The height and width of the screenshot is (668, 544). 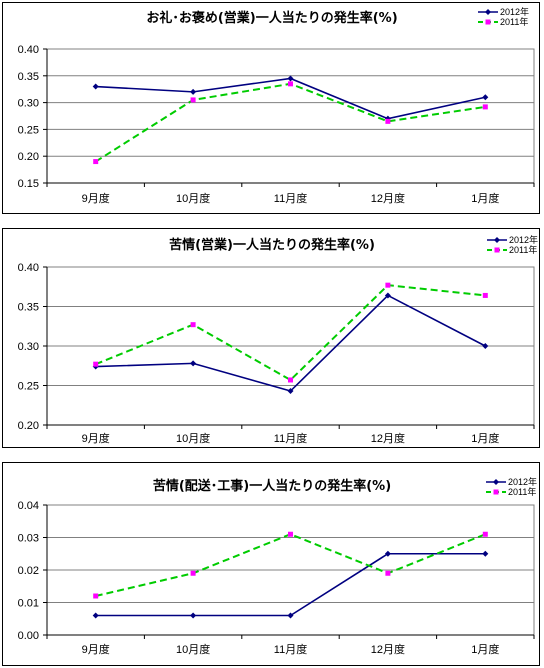 I want to click on chart-title: 苦情(配送･工事)一人当たりの発生率(%), so click(x=272, y=486).